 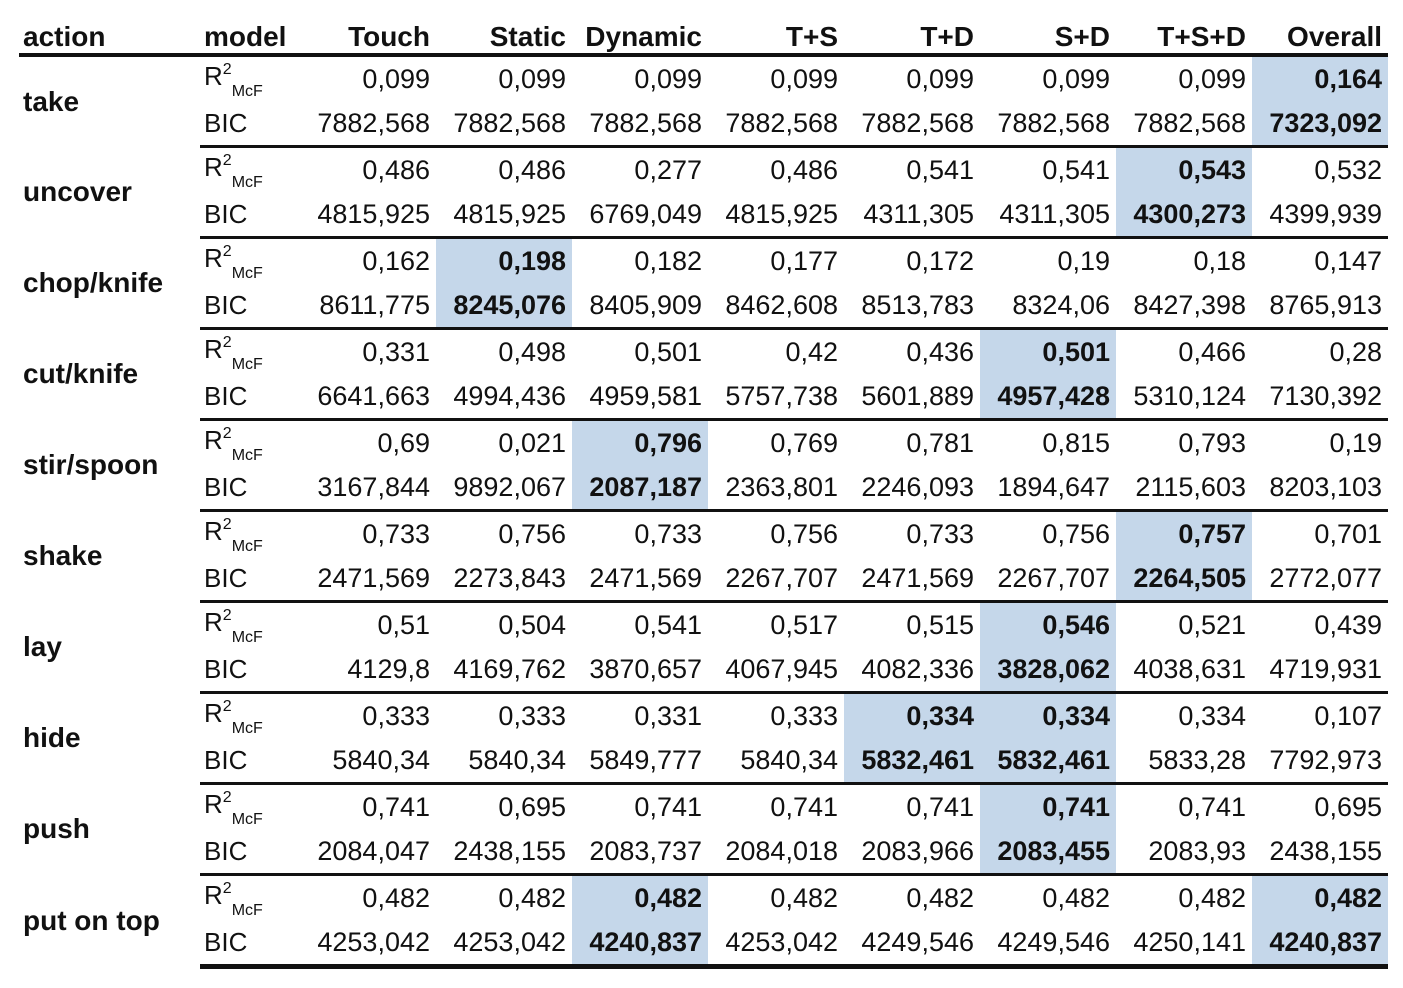 What do you see at coordinates (396, 715) in the screenshot?
I see `r2-value-cell: 0,333` at bounding box center [396, 715].